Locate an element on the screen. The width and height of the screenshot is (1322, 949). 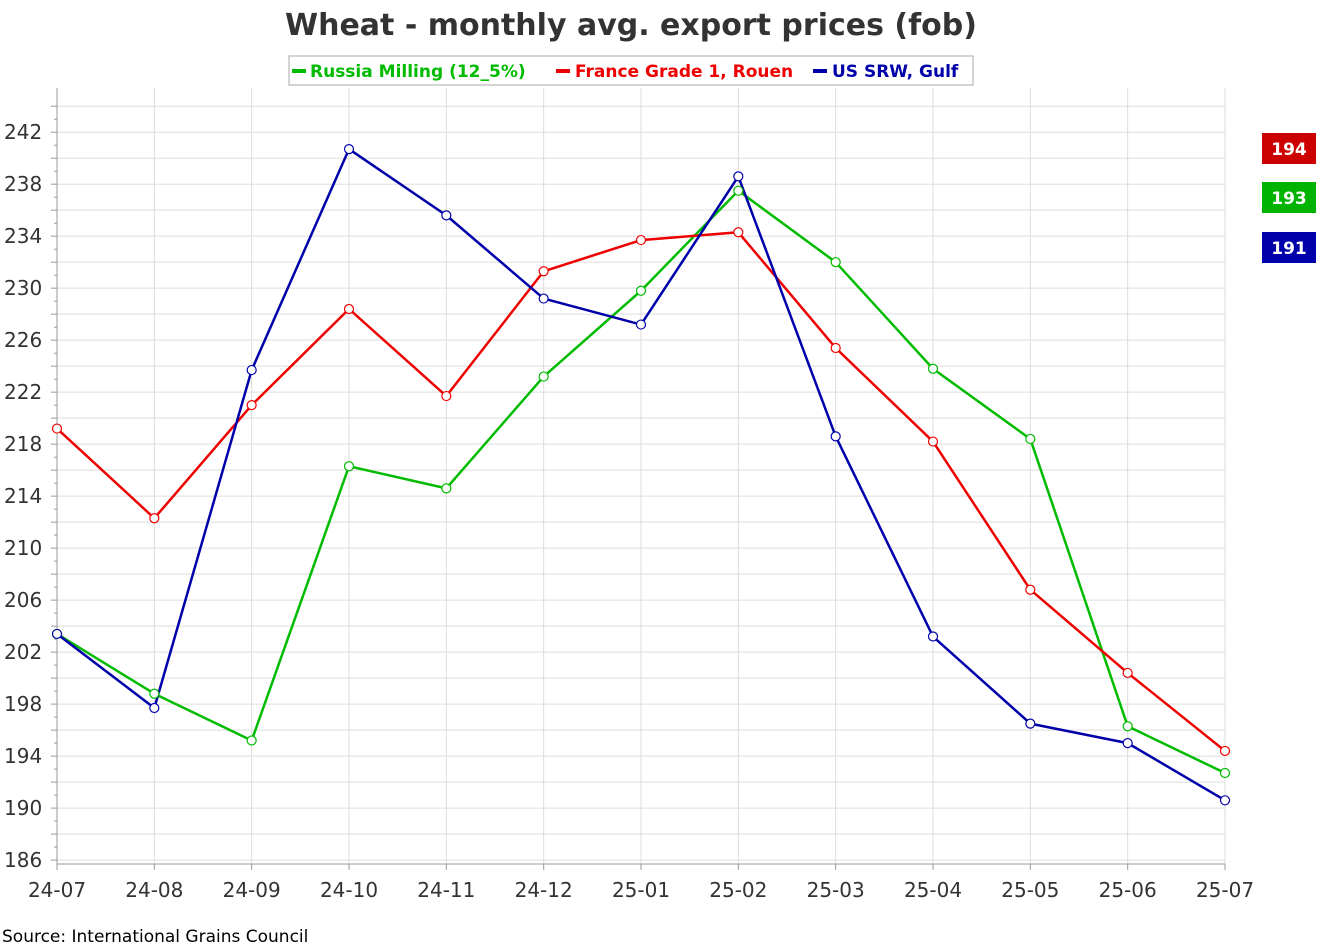
badge-label-france: 194 is located at coordinates (1289, 150).